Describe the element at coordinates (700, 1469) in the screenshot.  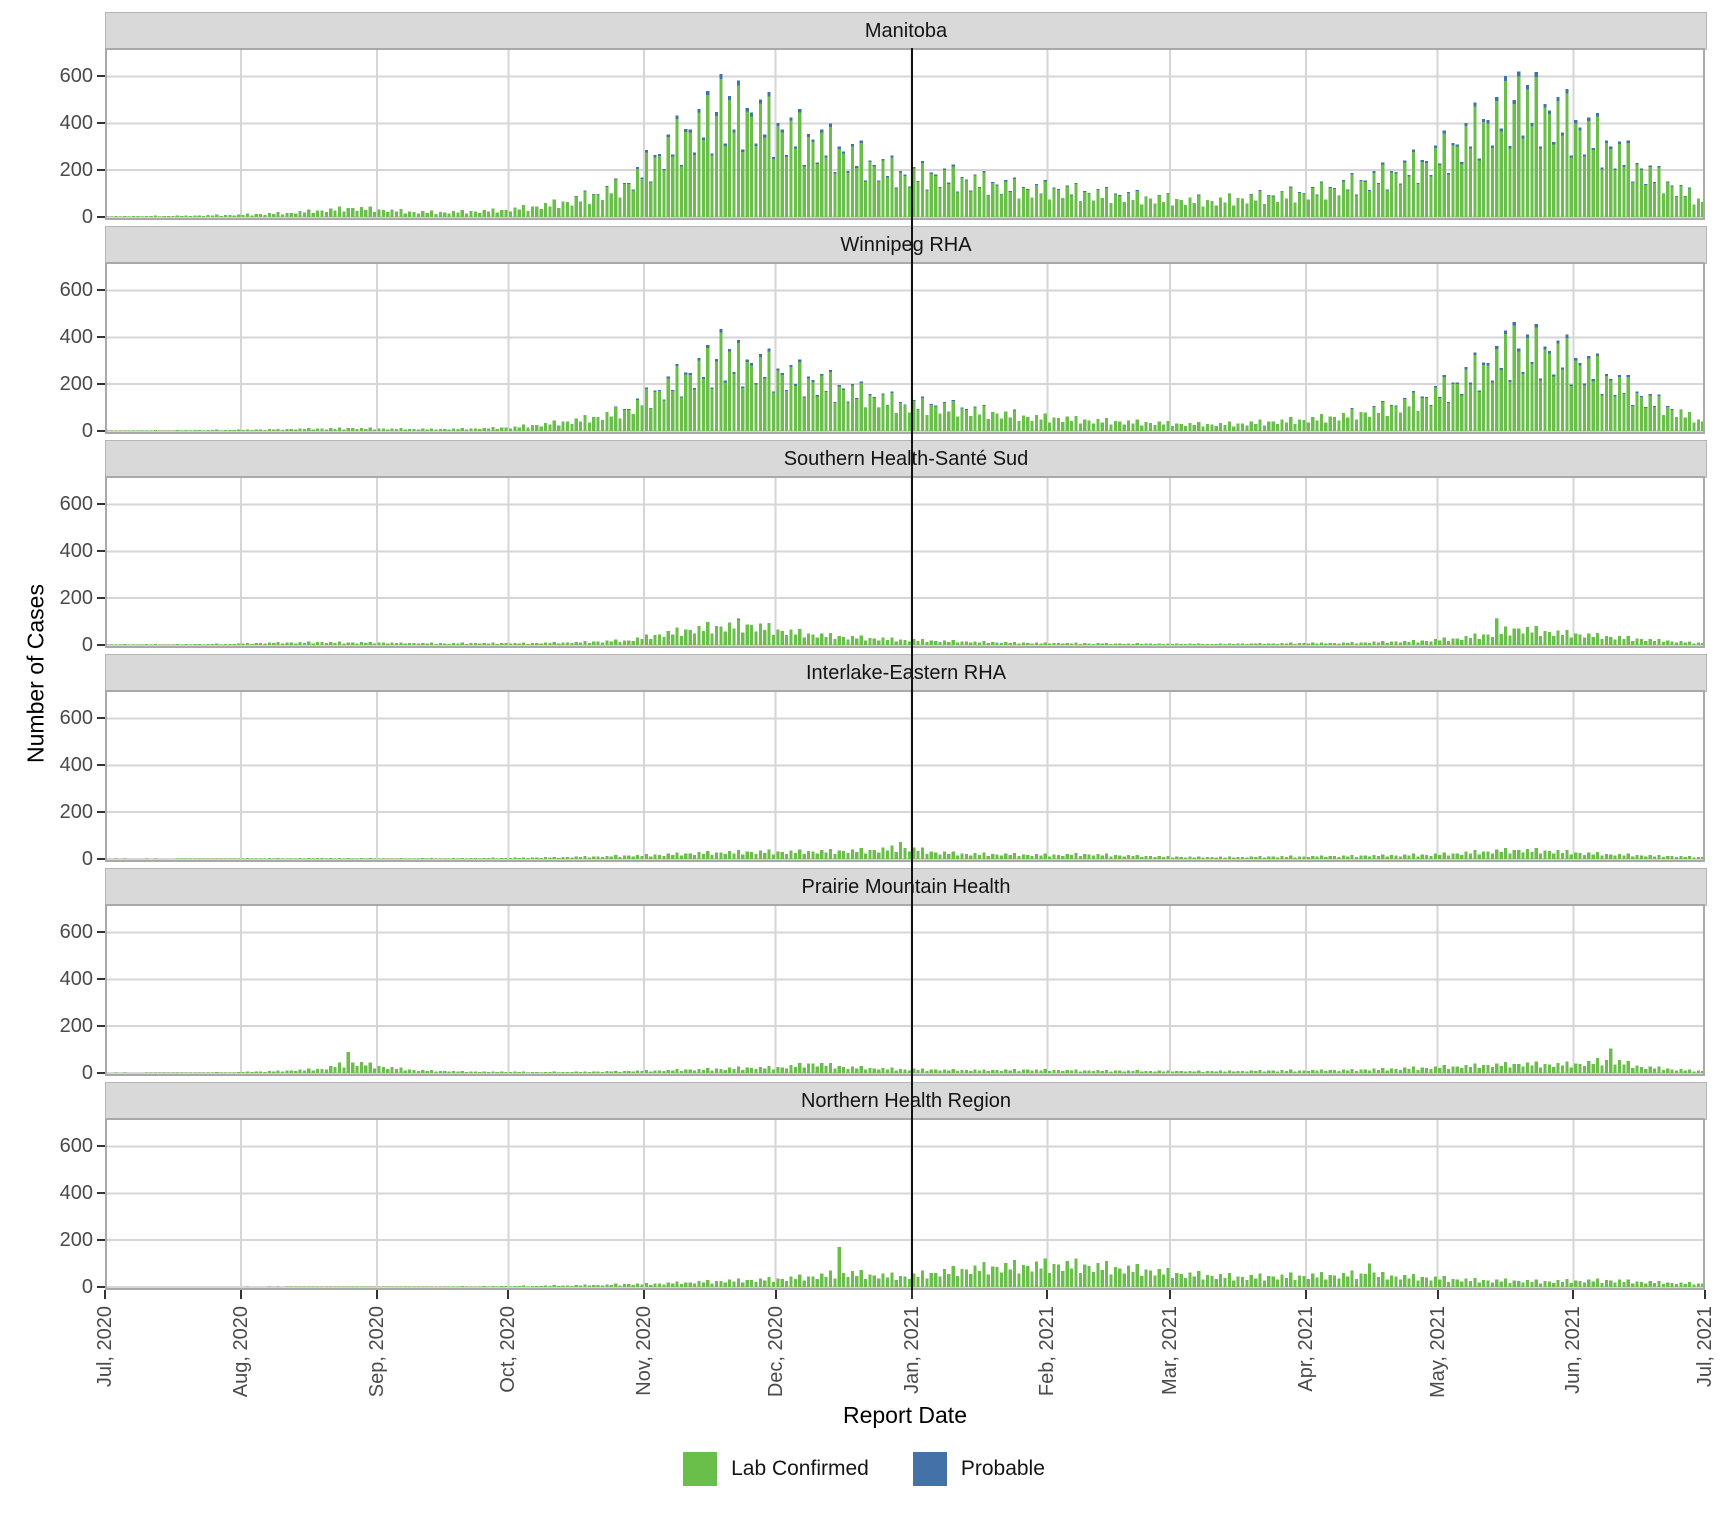
I see `lab-confirmed-swatch-icon` at that location.